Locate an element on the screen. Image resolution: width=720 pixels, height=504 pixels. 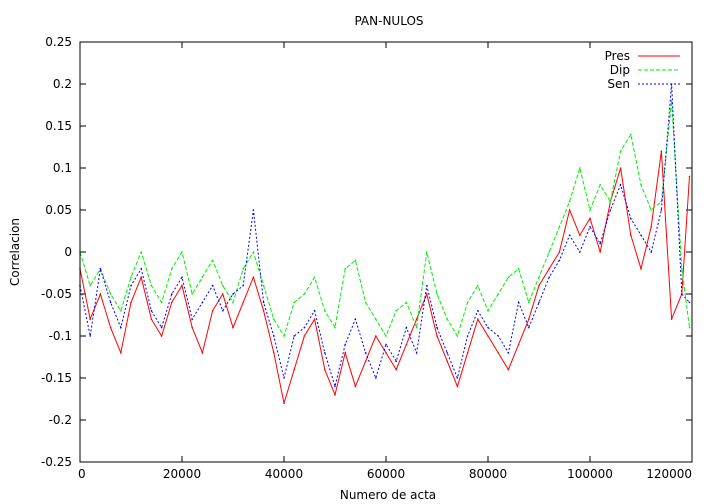
y-tick-label: 0.25 is located at coordinates (58, 42).